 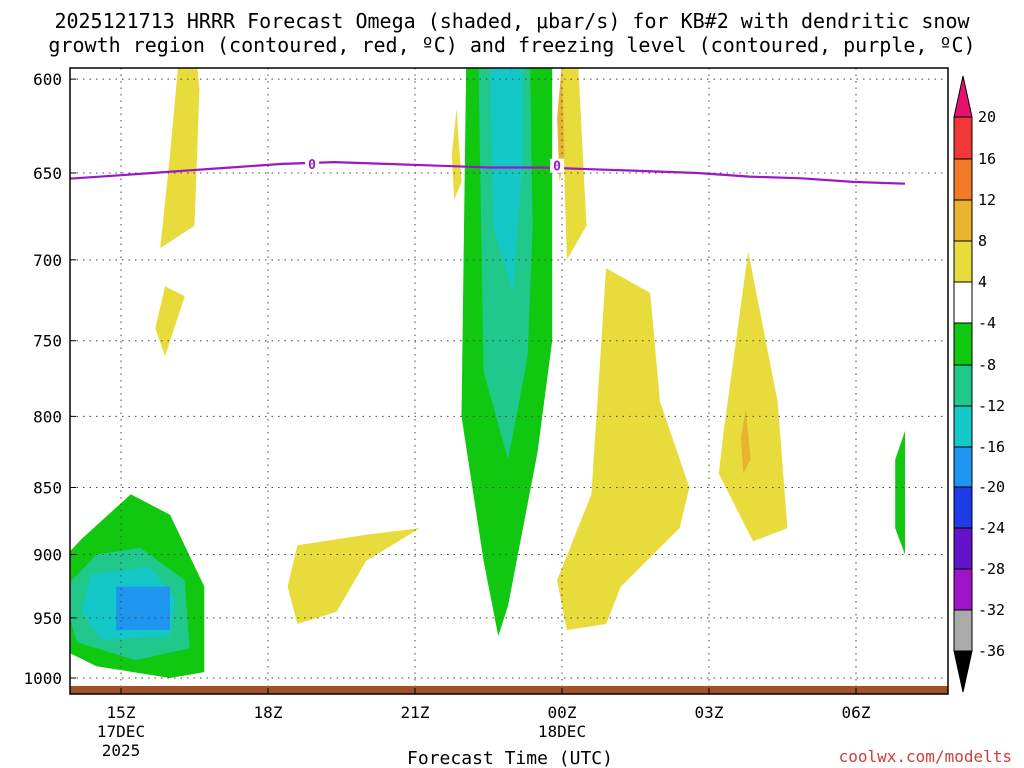 What do you see at coordinates (900, 493) in the screenshot?
I see `omega-region-green-right-edge` at bounding box center [900, 493].